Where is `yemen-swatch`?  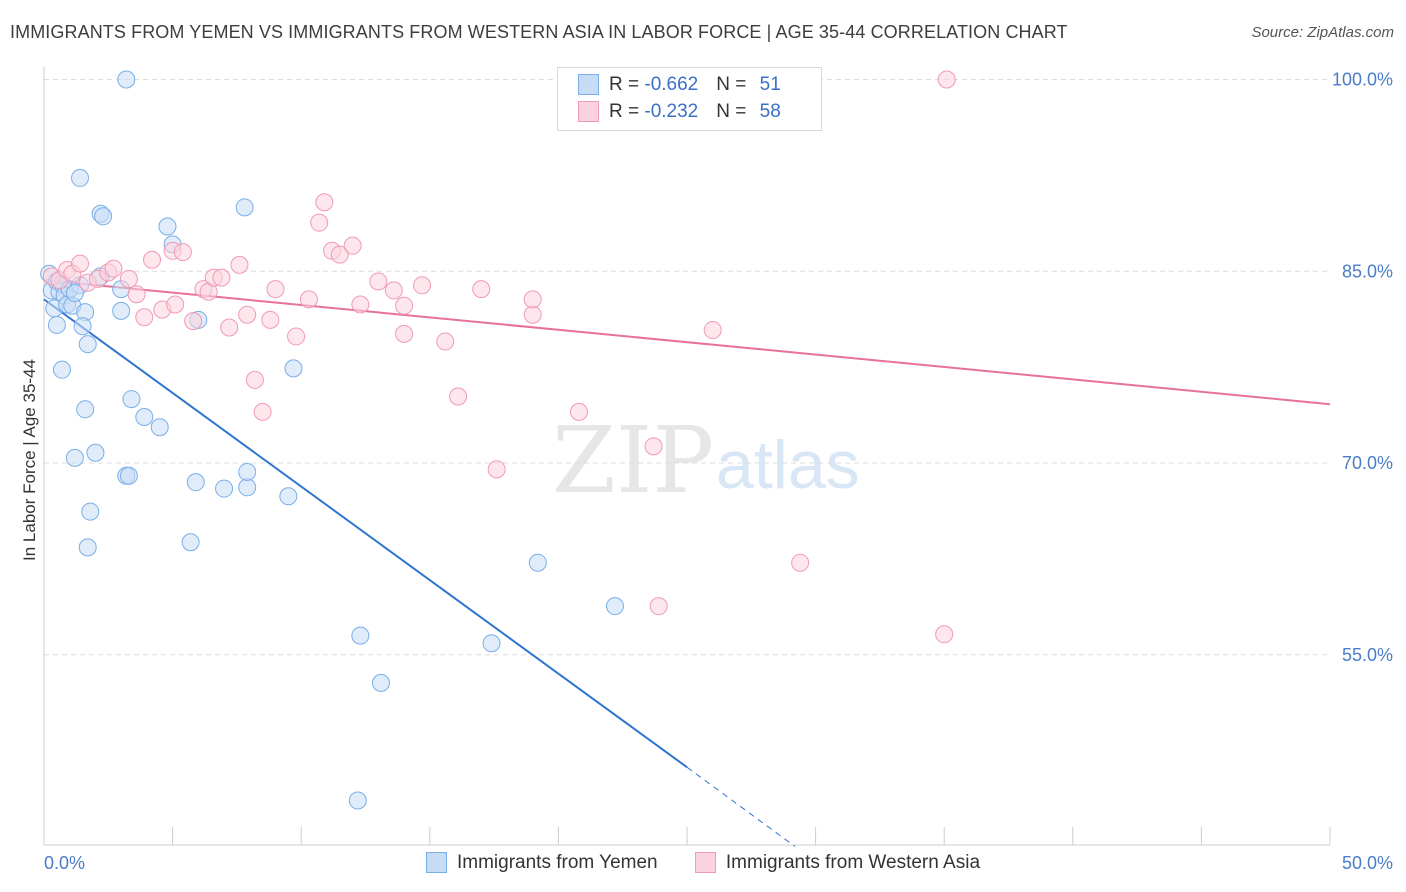
yemen-swatch is located at coordinates (588, 85).